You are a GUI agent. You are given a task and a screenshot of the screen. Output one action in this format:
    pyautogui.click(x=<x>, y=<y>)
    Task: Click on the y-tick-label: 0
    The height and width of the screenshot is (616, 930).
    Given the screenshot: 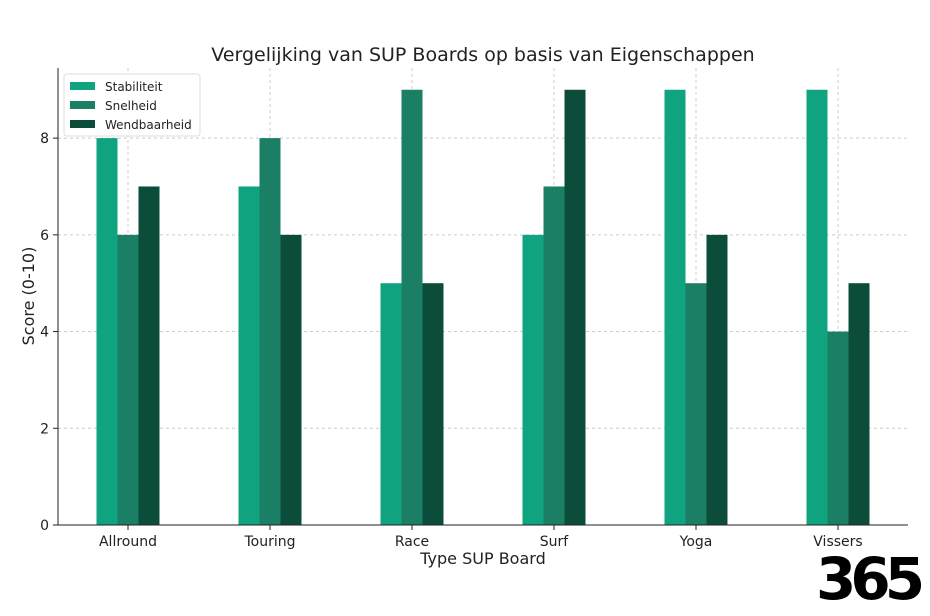 What is the action you would take?
    pyautogui.click(x=44, y=526)
    